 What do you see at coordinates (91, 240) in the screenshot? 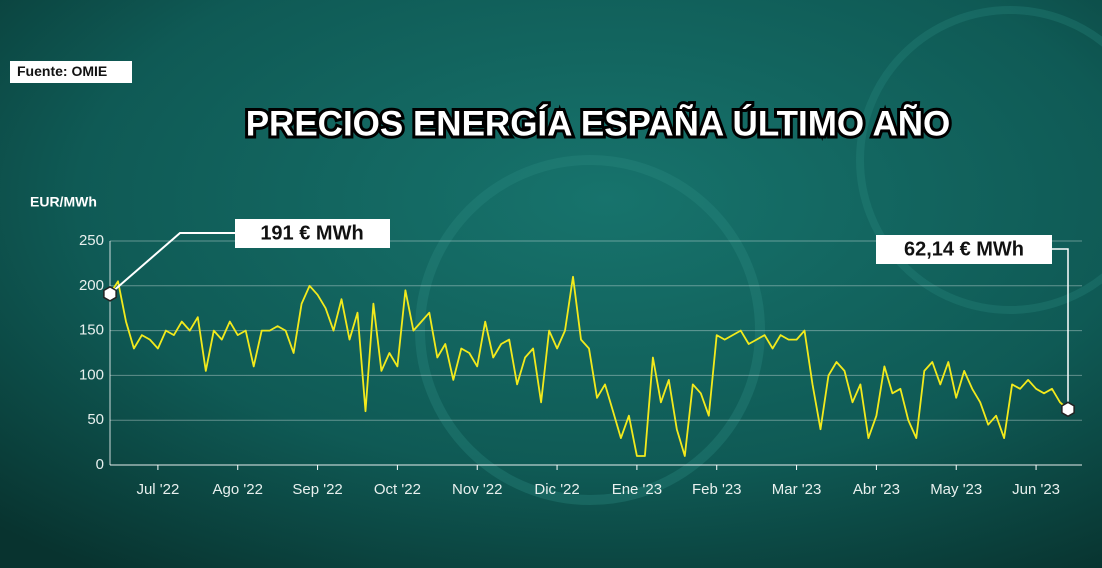
I see `y-tick-label: 250` at bounding box center [91, 240].